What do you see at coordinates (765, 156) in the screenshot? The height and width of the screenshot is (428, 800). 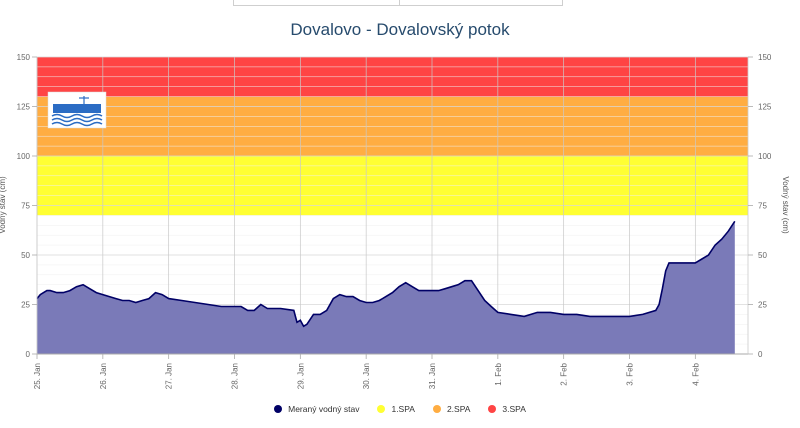 I see `y-tick-label-right: 100` at bounding box center [765, 156].